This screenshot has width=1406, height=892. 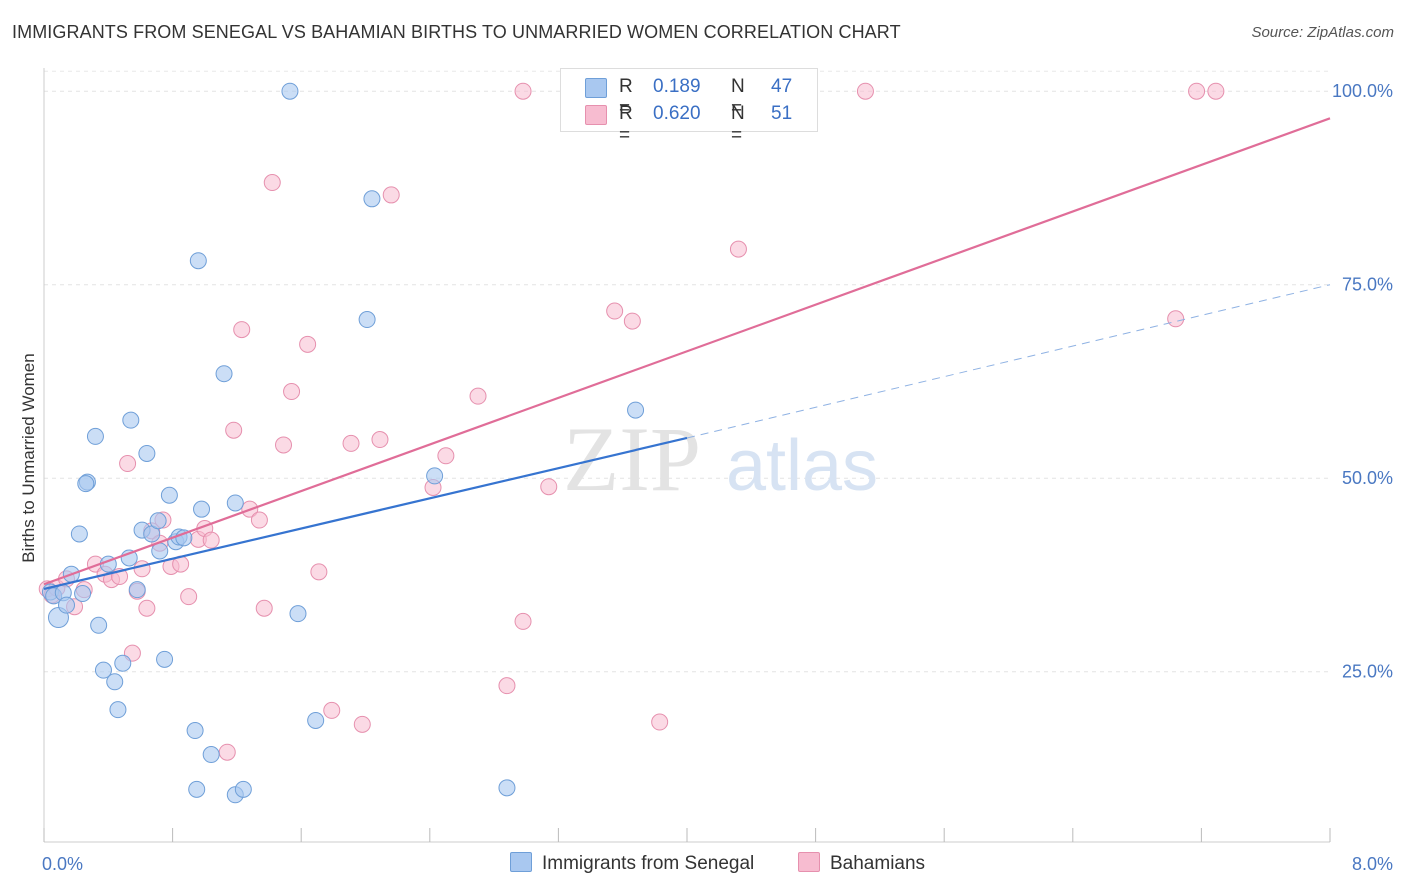 I want to click on legend: R = 0.189 N = 47 R = 0.620 N = 51, so click(x=689, y=107).